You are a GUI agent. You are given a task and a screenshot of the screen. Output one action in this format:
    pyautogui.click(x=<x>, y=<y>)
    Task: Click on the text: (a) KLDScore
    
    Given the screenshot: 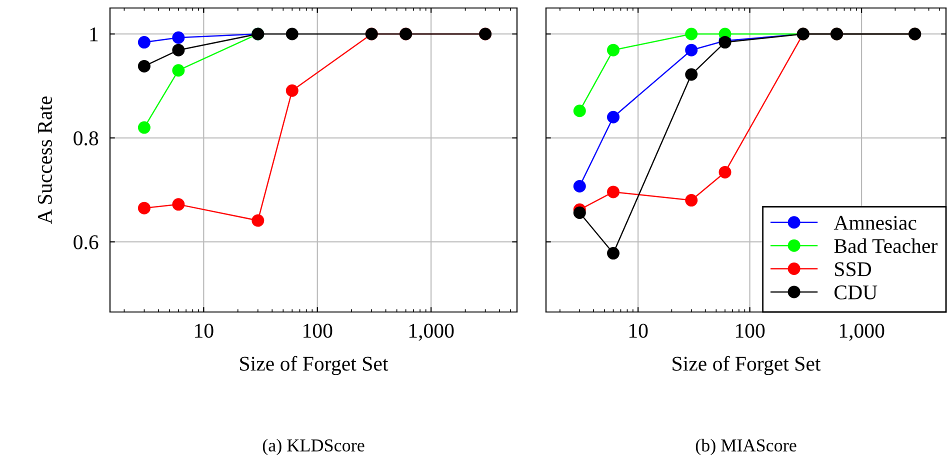 What is the action you would take?
    pyautogui.click(x=313, y=447)
    